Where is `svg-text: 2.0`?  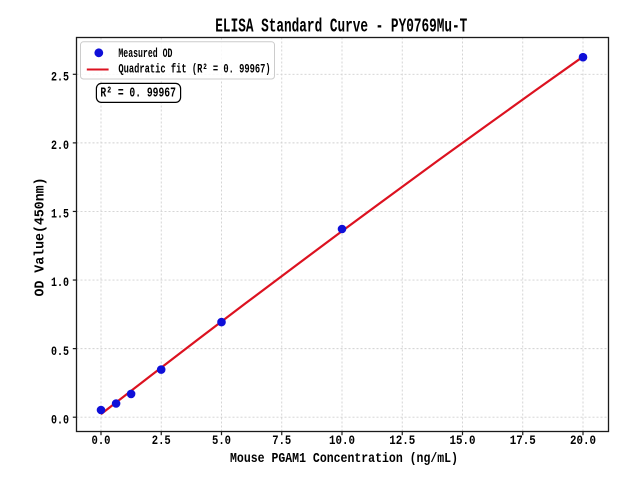
svg-text: 2.0 is located at coordinates (60, 145).